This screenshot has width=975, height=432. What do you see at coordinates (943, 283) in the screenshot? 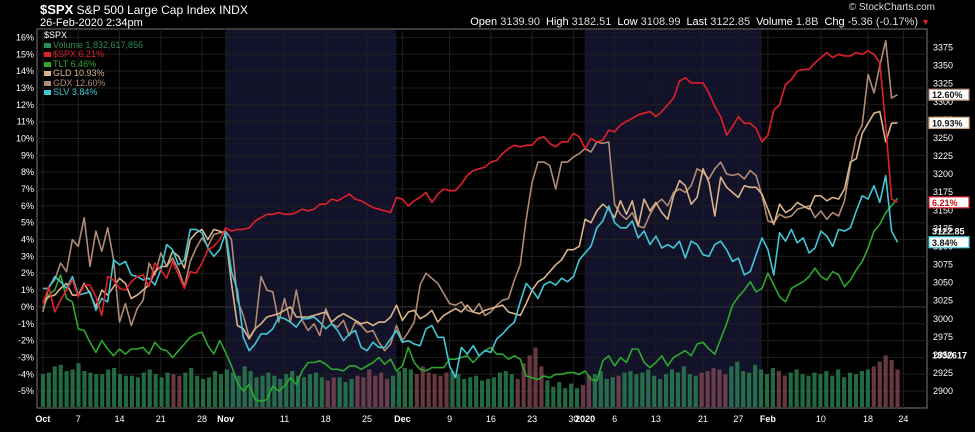
I see `right-tick-label: 3050` at bounding box center [943, 283].